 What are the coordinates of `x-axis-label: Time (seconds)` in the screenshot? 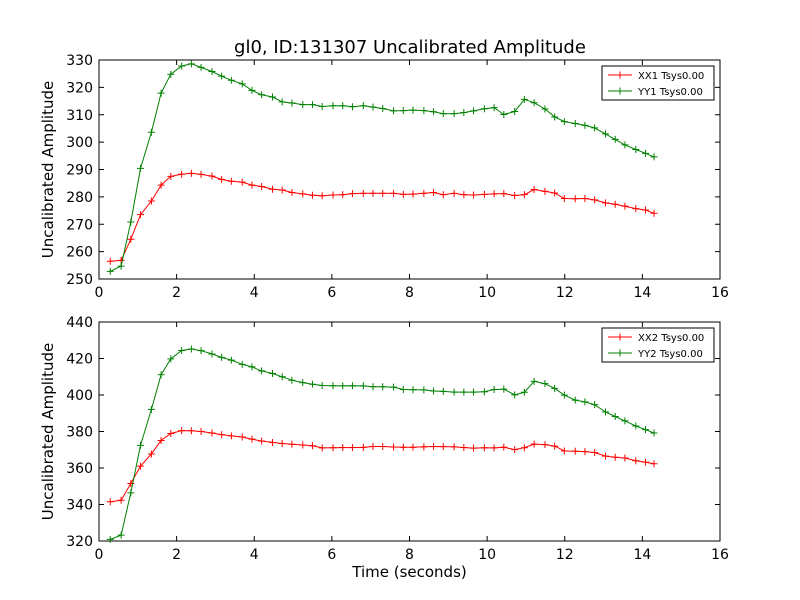 It's located at (409, 572).